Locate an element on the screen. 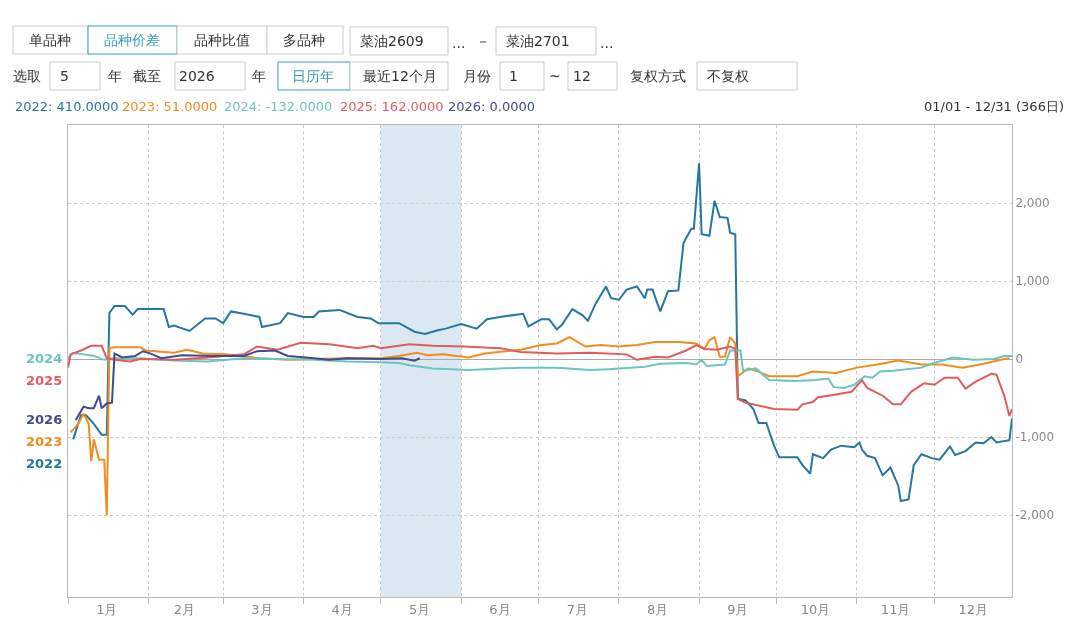 The height and width of the screenshot is (639, 1068). text: 菜油2609 is located at coordinates (392, 41).